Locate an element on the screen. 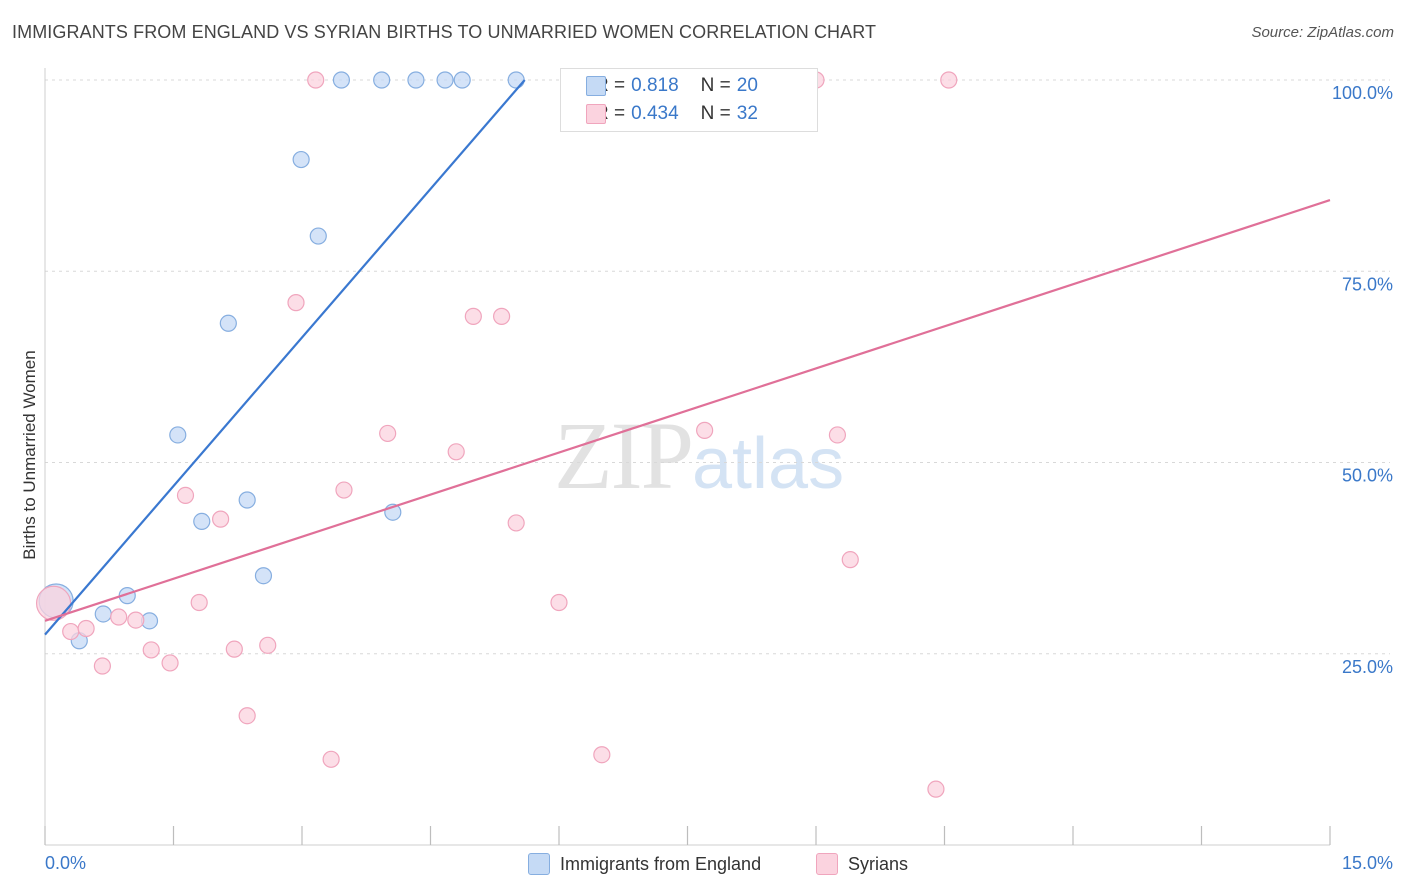 This screenshot has height=892, width=1406. legend-swatch-syrians is located at coordinates (596, 114).